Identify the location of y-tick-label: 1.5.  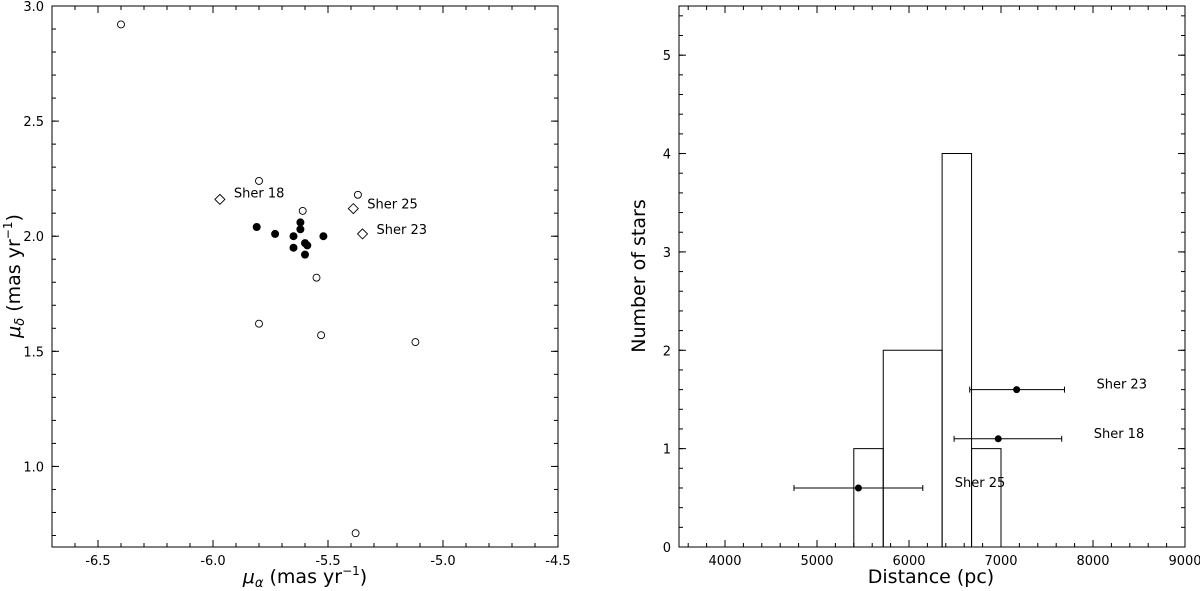
(33, 352).